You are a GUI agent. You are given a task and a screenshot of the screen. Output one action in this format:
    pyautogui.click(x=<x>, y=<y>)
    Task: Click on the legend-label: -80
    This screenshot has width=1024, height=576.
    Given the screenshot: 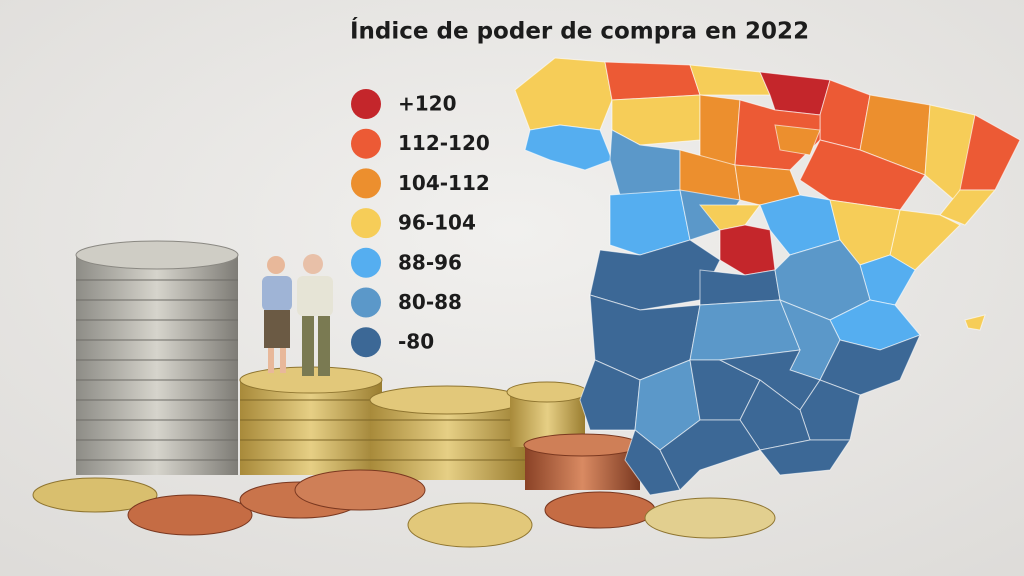 What is the action you would take?
    pyautogui.click(x=416, y=342)
    